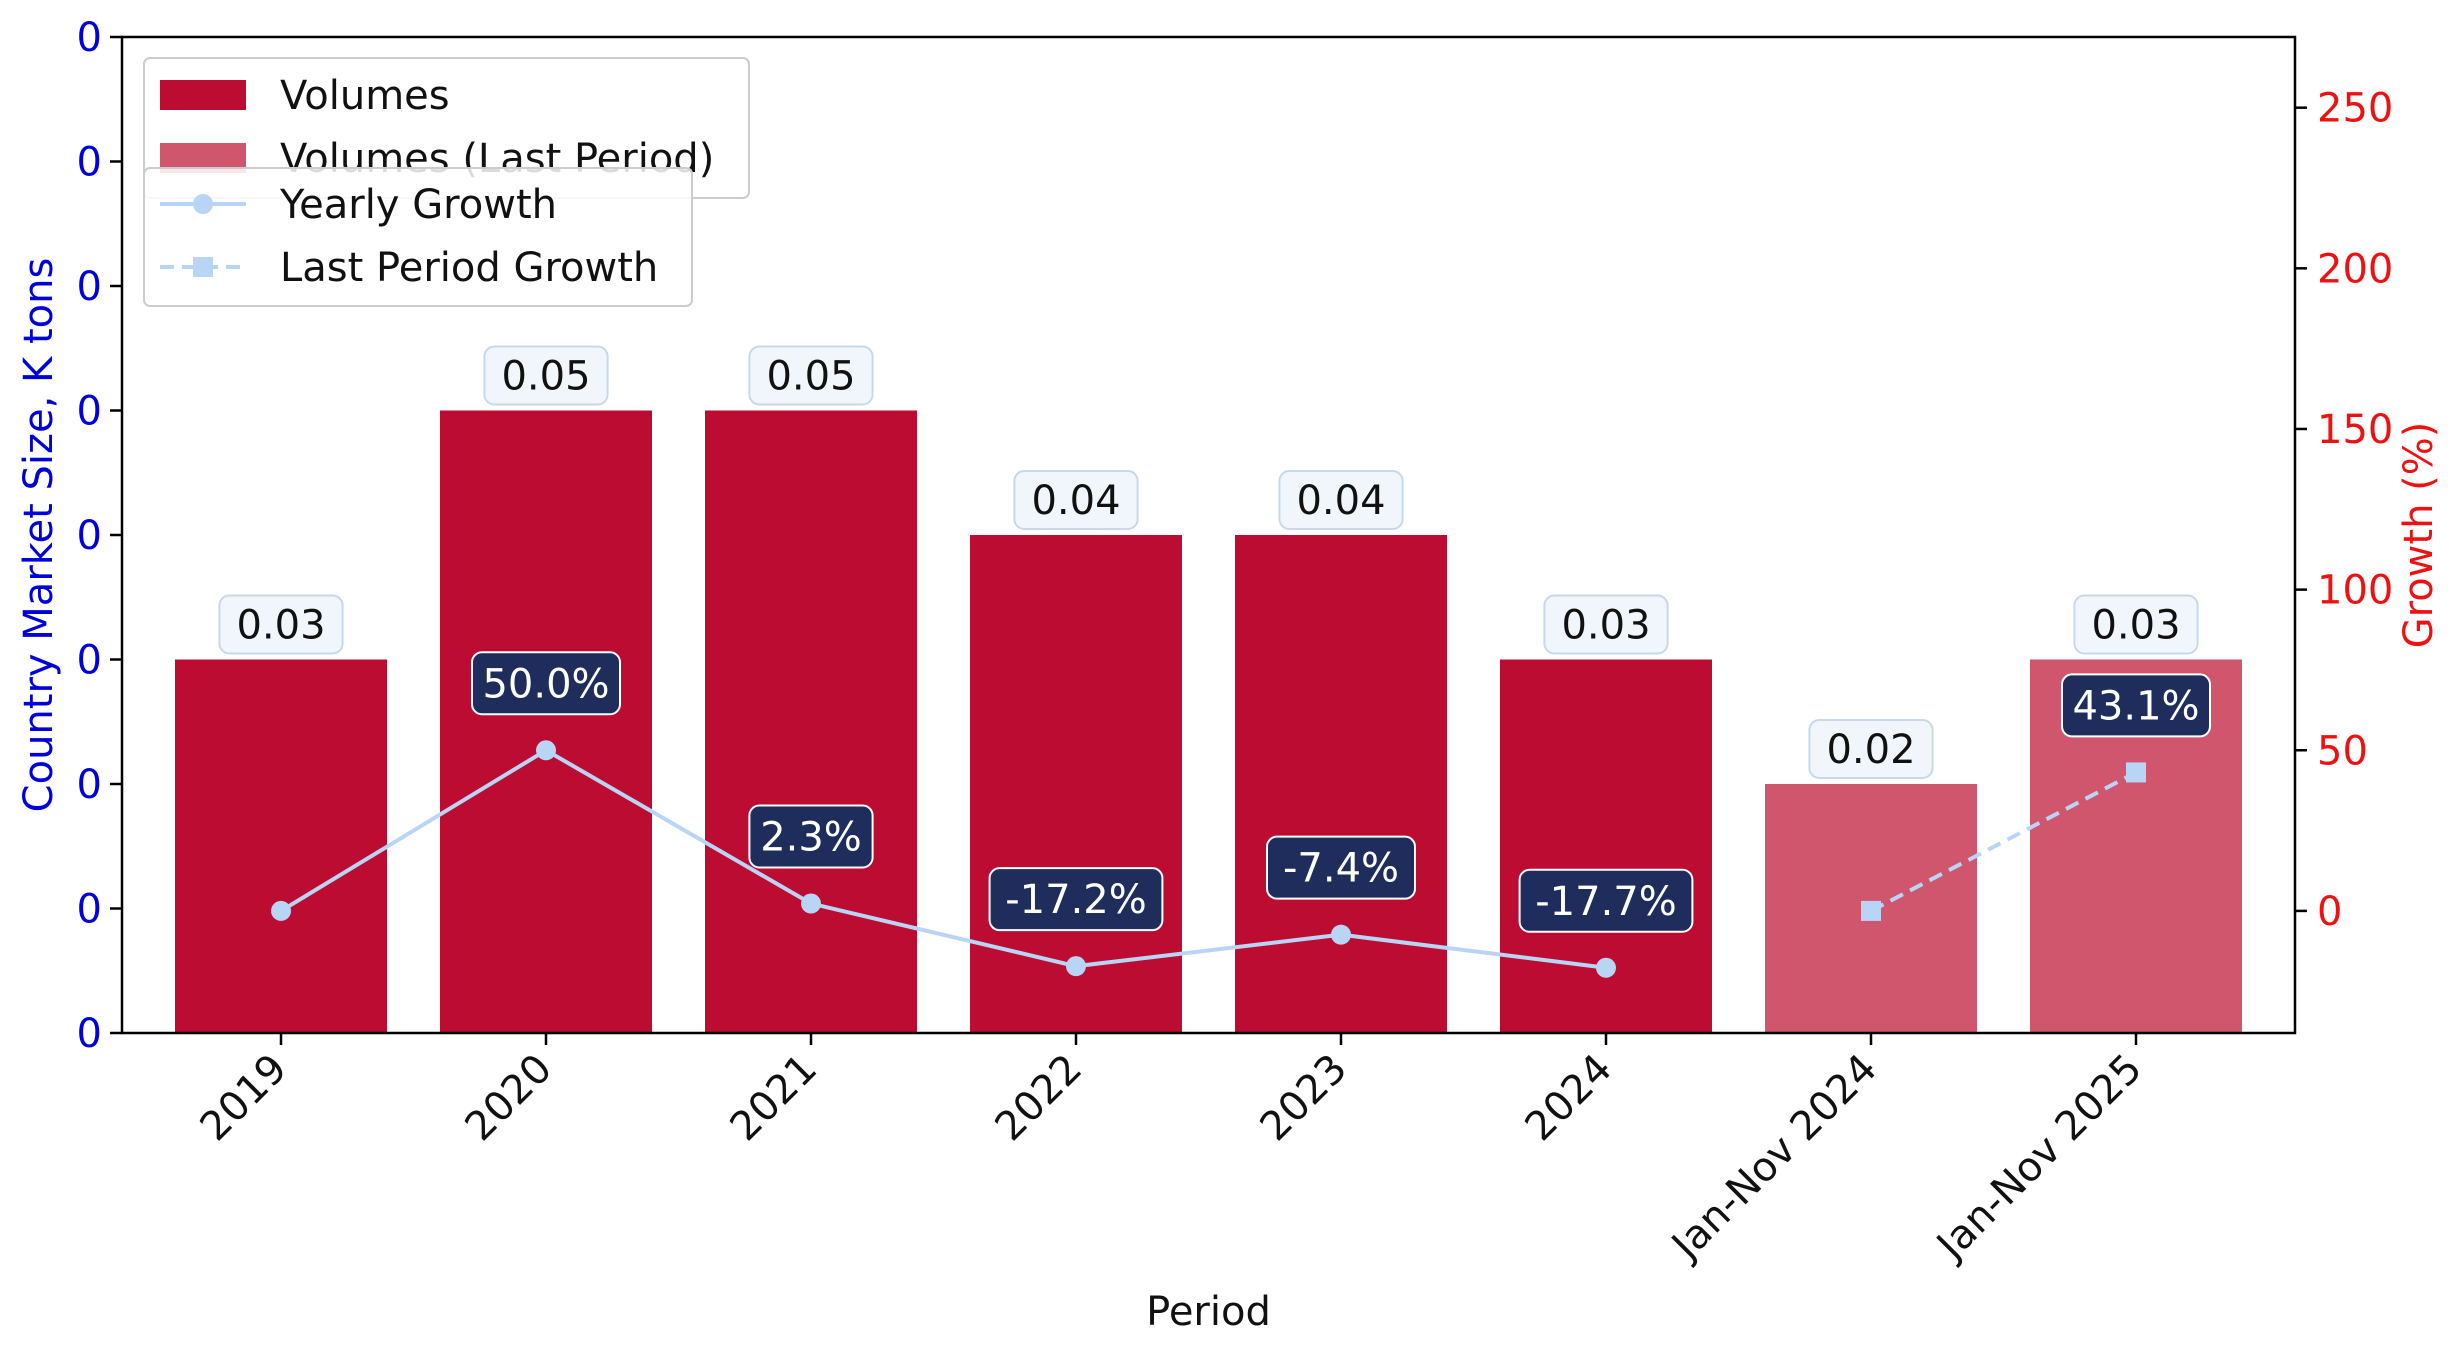 This screenshot has width=2464, height=1359. Describe the element at coordinates (469, 268) in the screenshot. I see `legend-label: Last Period Growth` at that location.